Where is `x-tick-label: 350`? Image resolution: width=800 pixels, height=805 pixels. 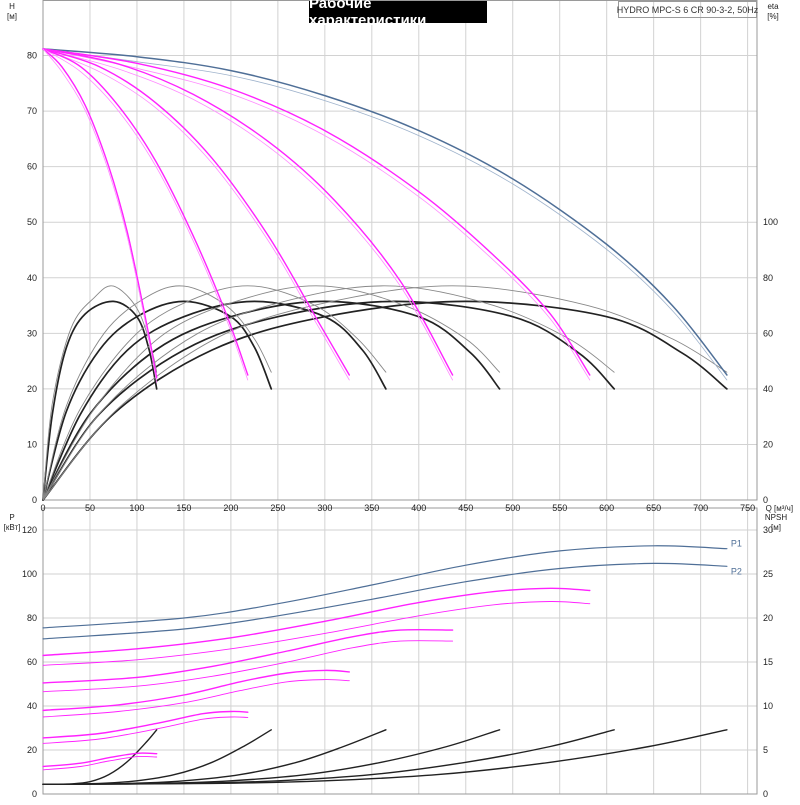
x-tick-label: 350 is located at coordinates (371, 508).